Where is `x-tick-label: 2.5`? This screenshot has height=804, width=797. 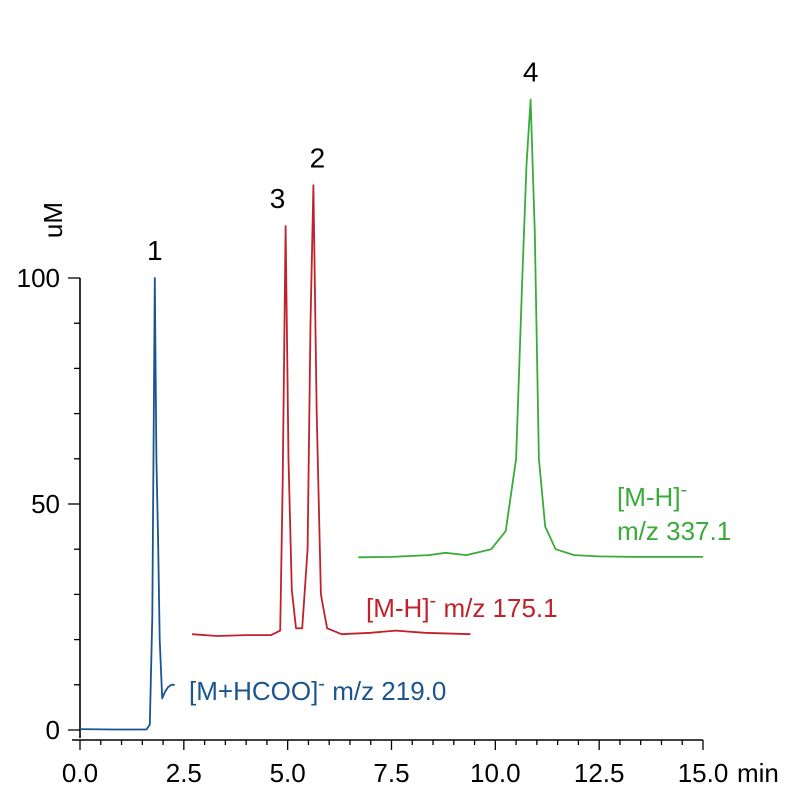 x-tick-label: 2.5 is located at coordinates (184, 773).